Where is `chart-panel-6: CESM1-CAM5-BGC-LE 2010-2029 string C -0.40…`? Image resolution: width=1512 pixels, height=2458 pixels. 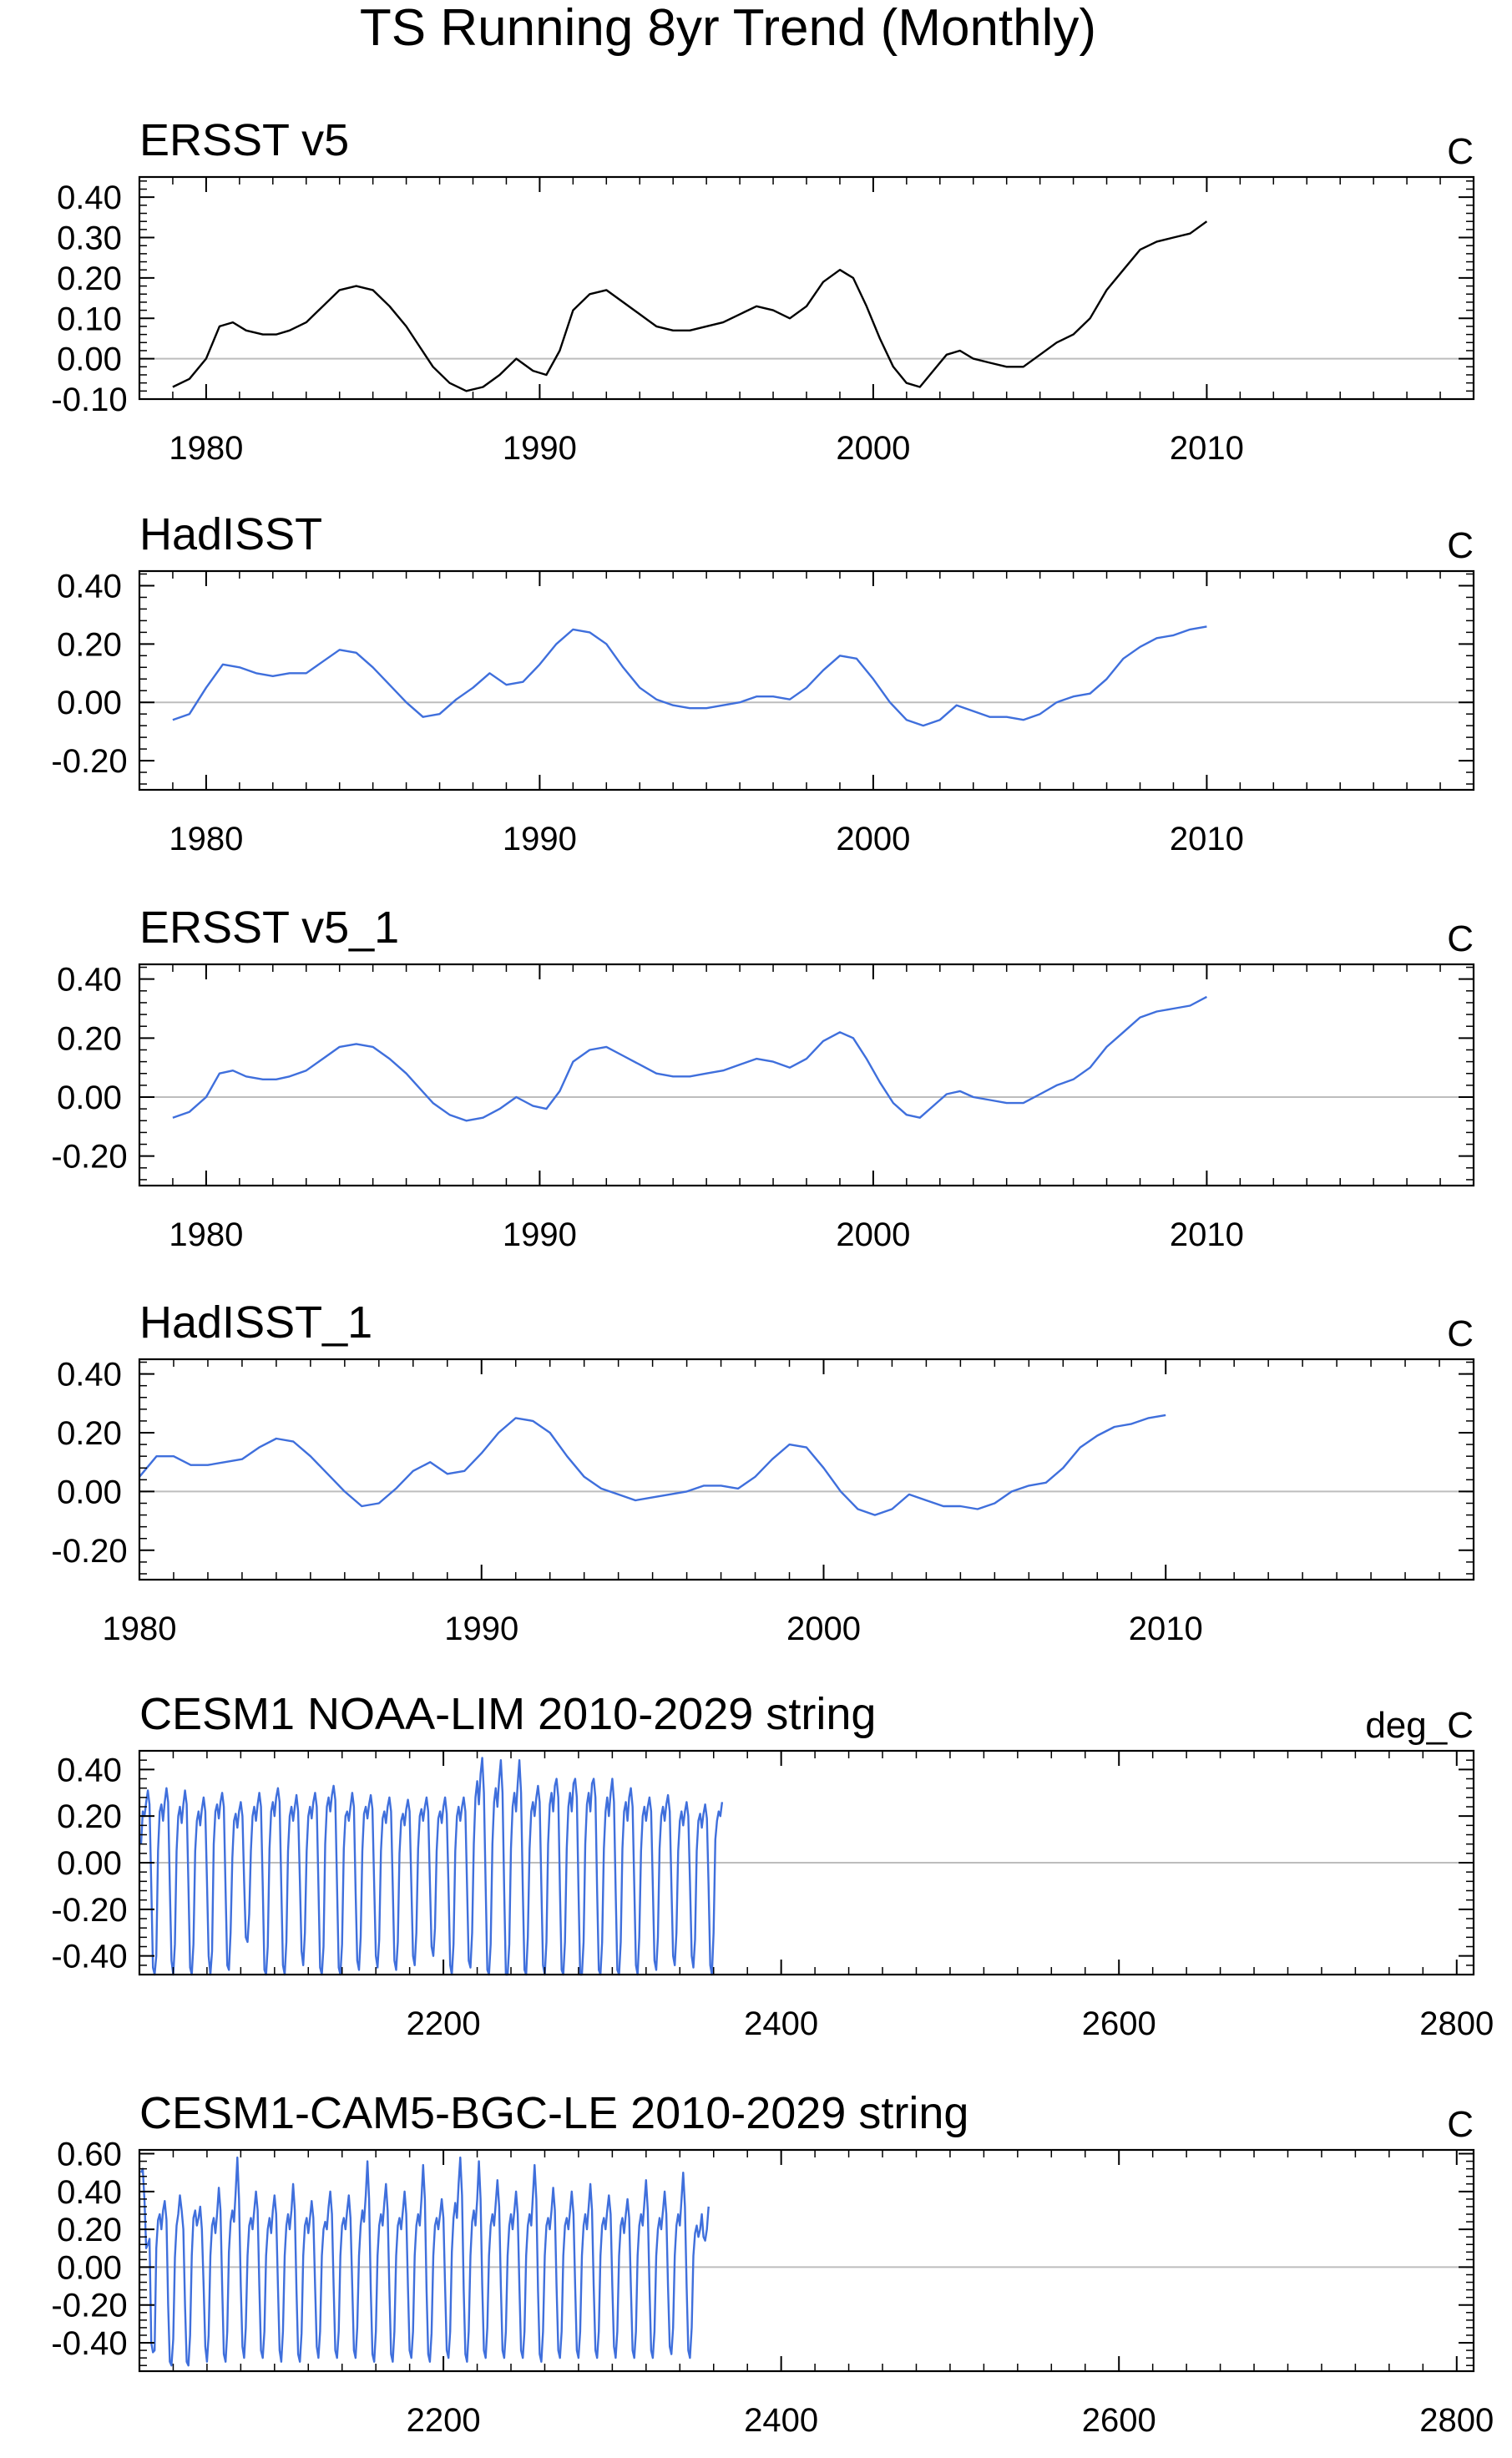 chart-panel-6: CESM1-CAM5-BGC-LE 2010-2029 string C -0.40… is located at coordinates (773, 2263).